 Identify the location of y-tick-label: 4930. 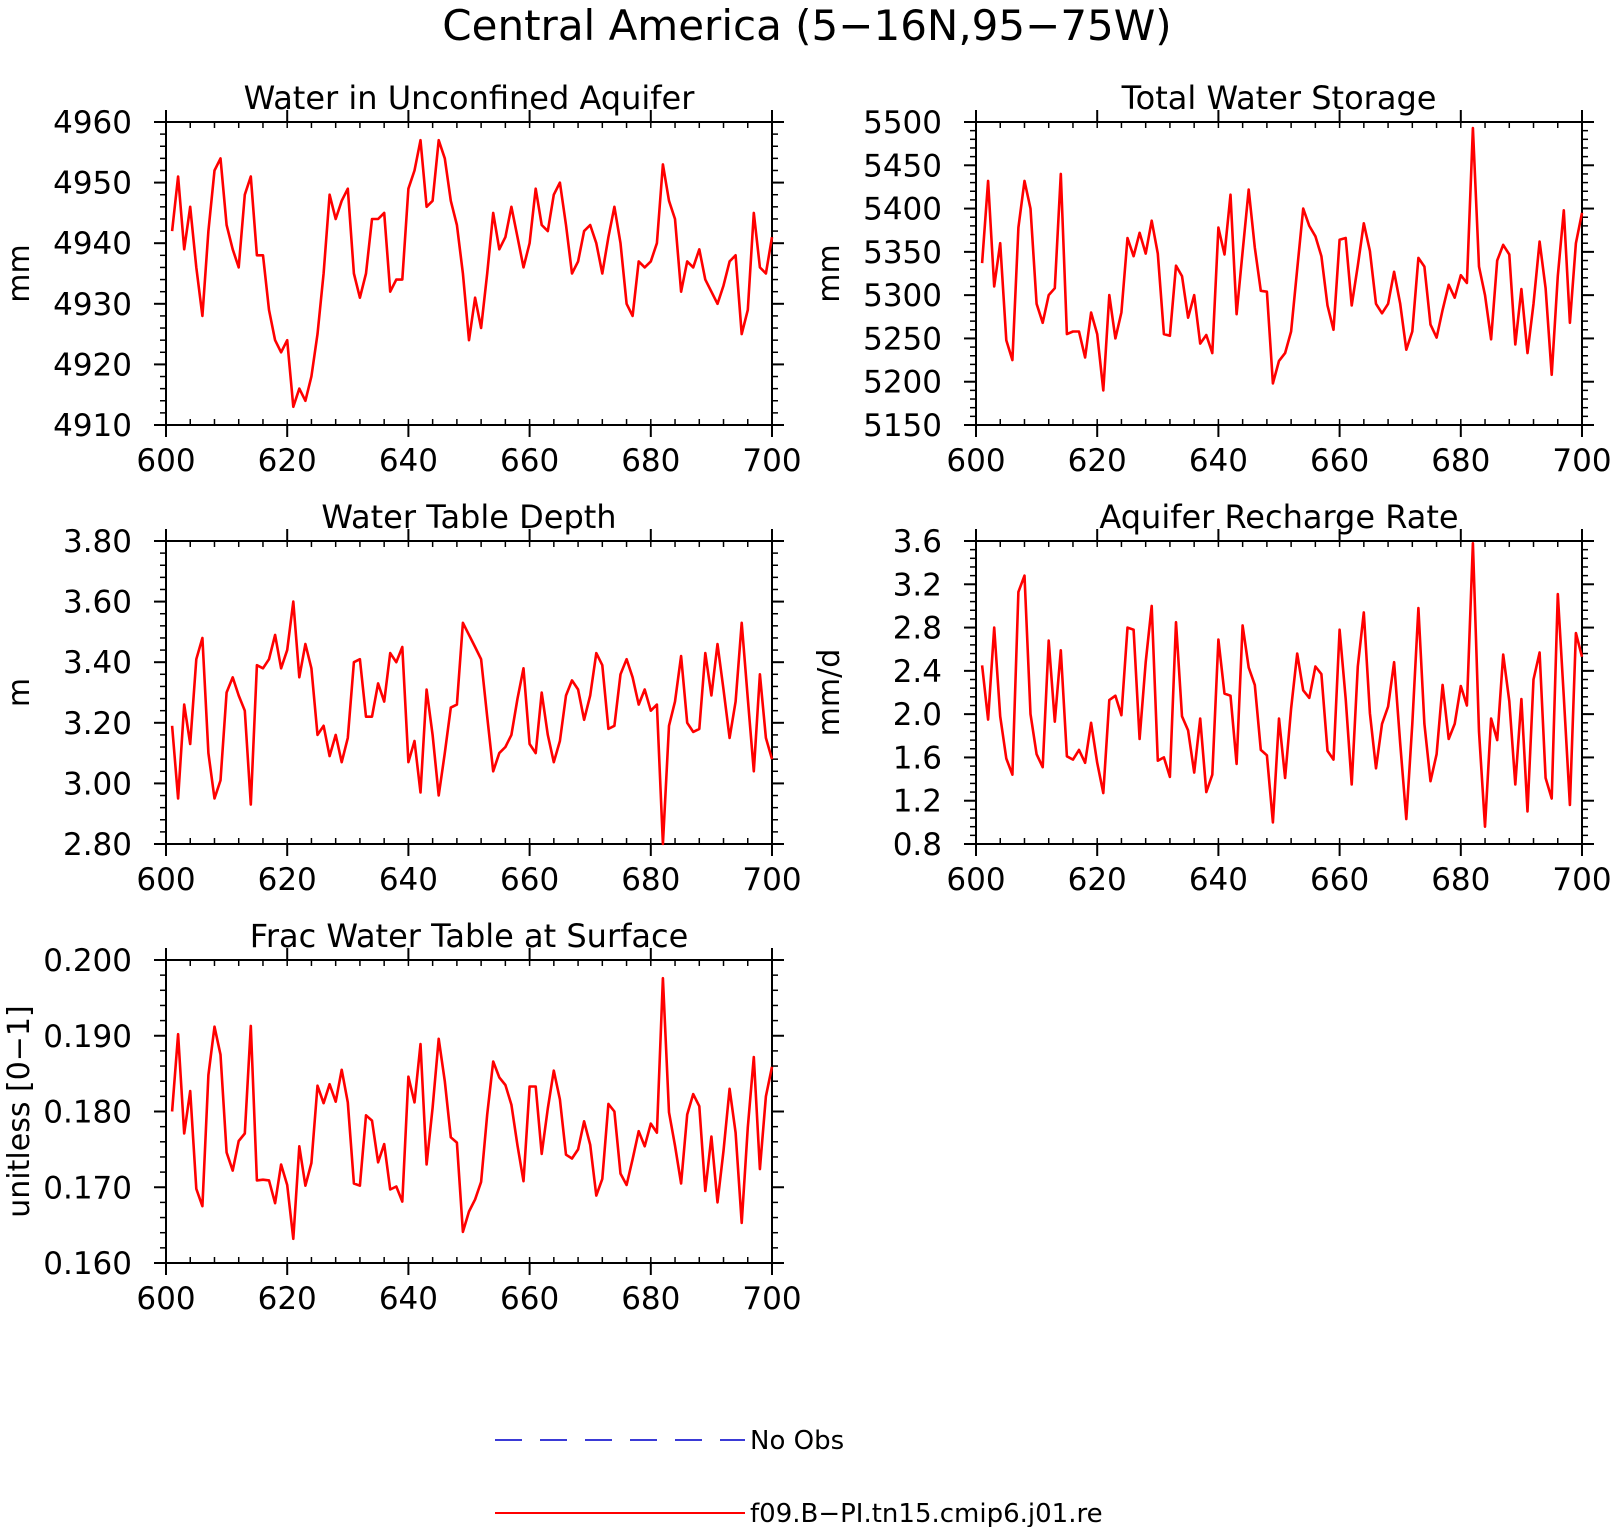
(92, 305).